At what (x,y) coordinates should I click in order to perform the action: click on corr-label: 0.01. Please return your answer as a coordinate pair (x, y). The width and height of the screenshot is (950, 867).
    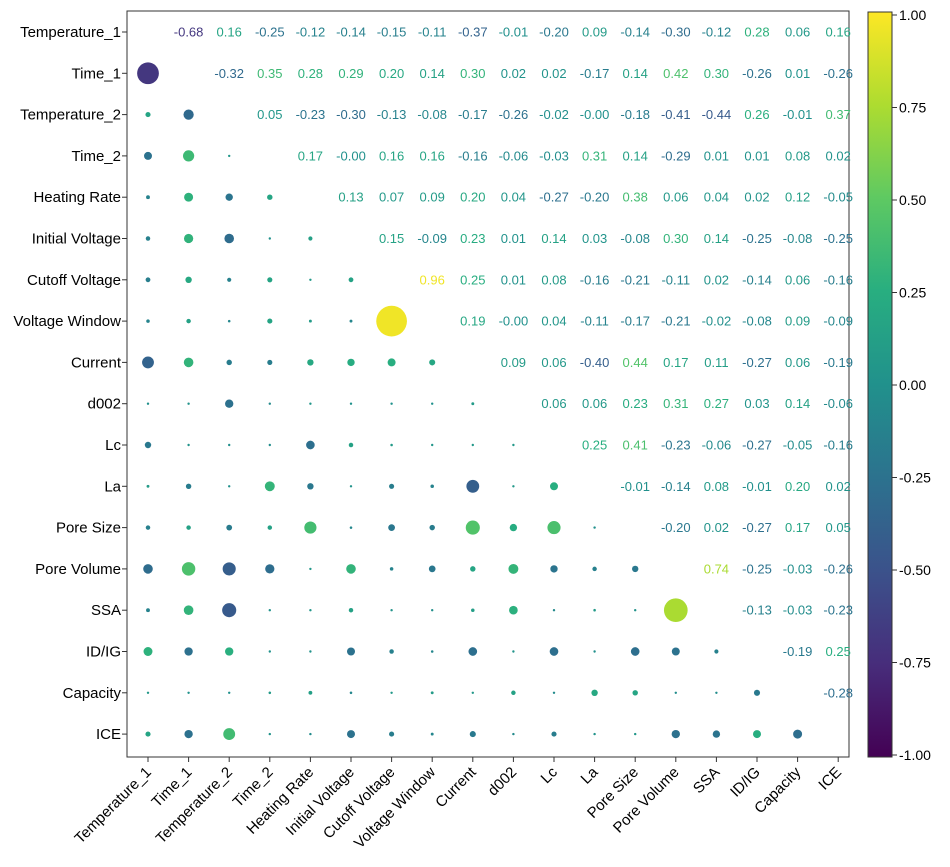
    Looking at the image, I should click on (513, 279).